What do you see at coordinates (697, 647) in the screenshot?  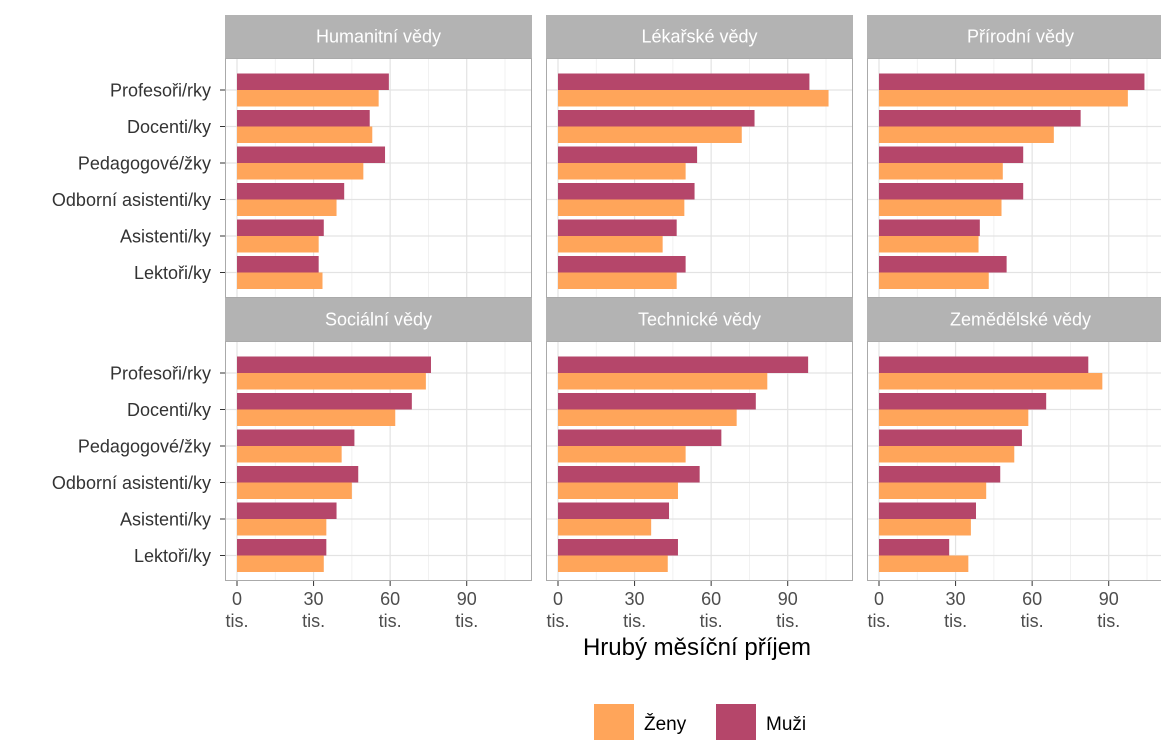 I see `x-axis-title: Hrubý měsíční příjem` at bounding box center [697, 647].